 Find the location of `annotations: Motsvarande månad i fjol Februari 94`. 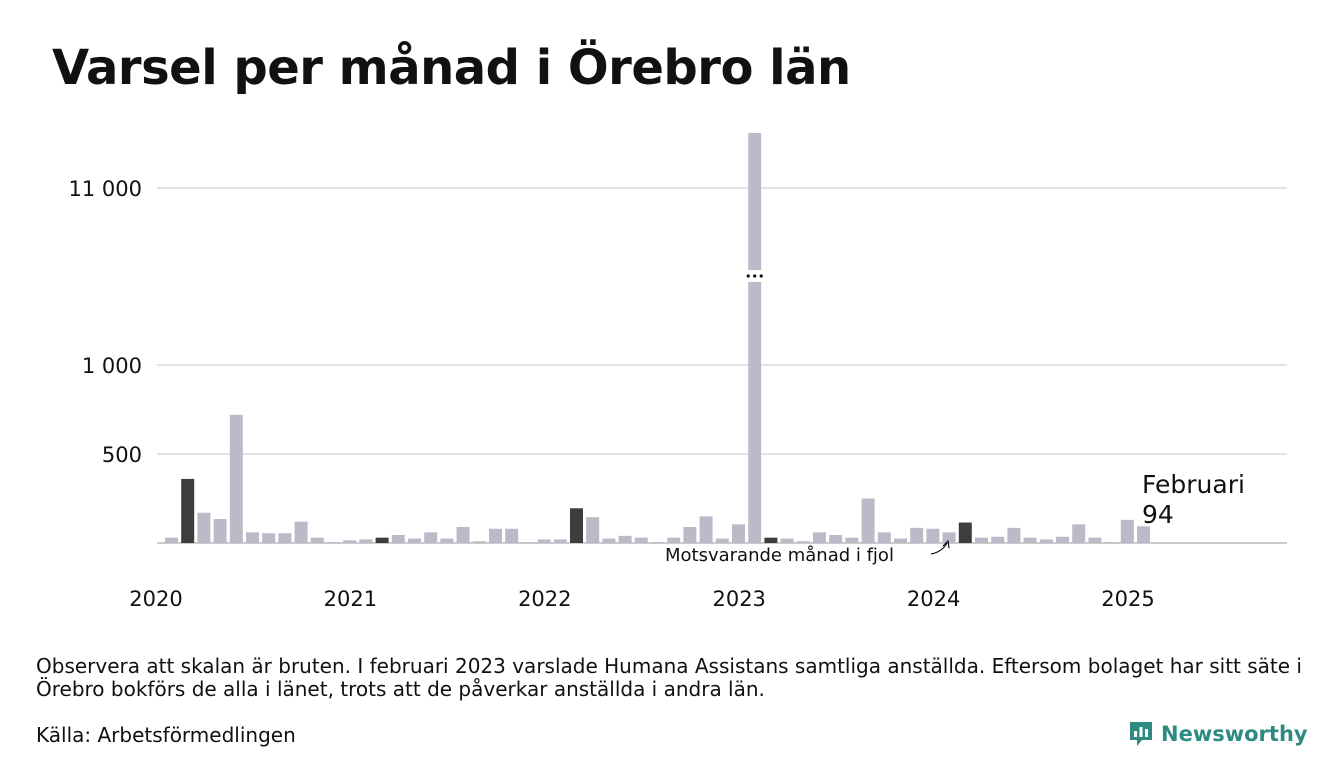

annotations: Motsvarande månad i fjol Februari 94 is located at coordinates (955, 518).